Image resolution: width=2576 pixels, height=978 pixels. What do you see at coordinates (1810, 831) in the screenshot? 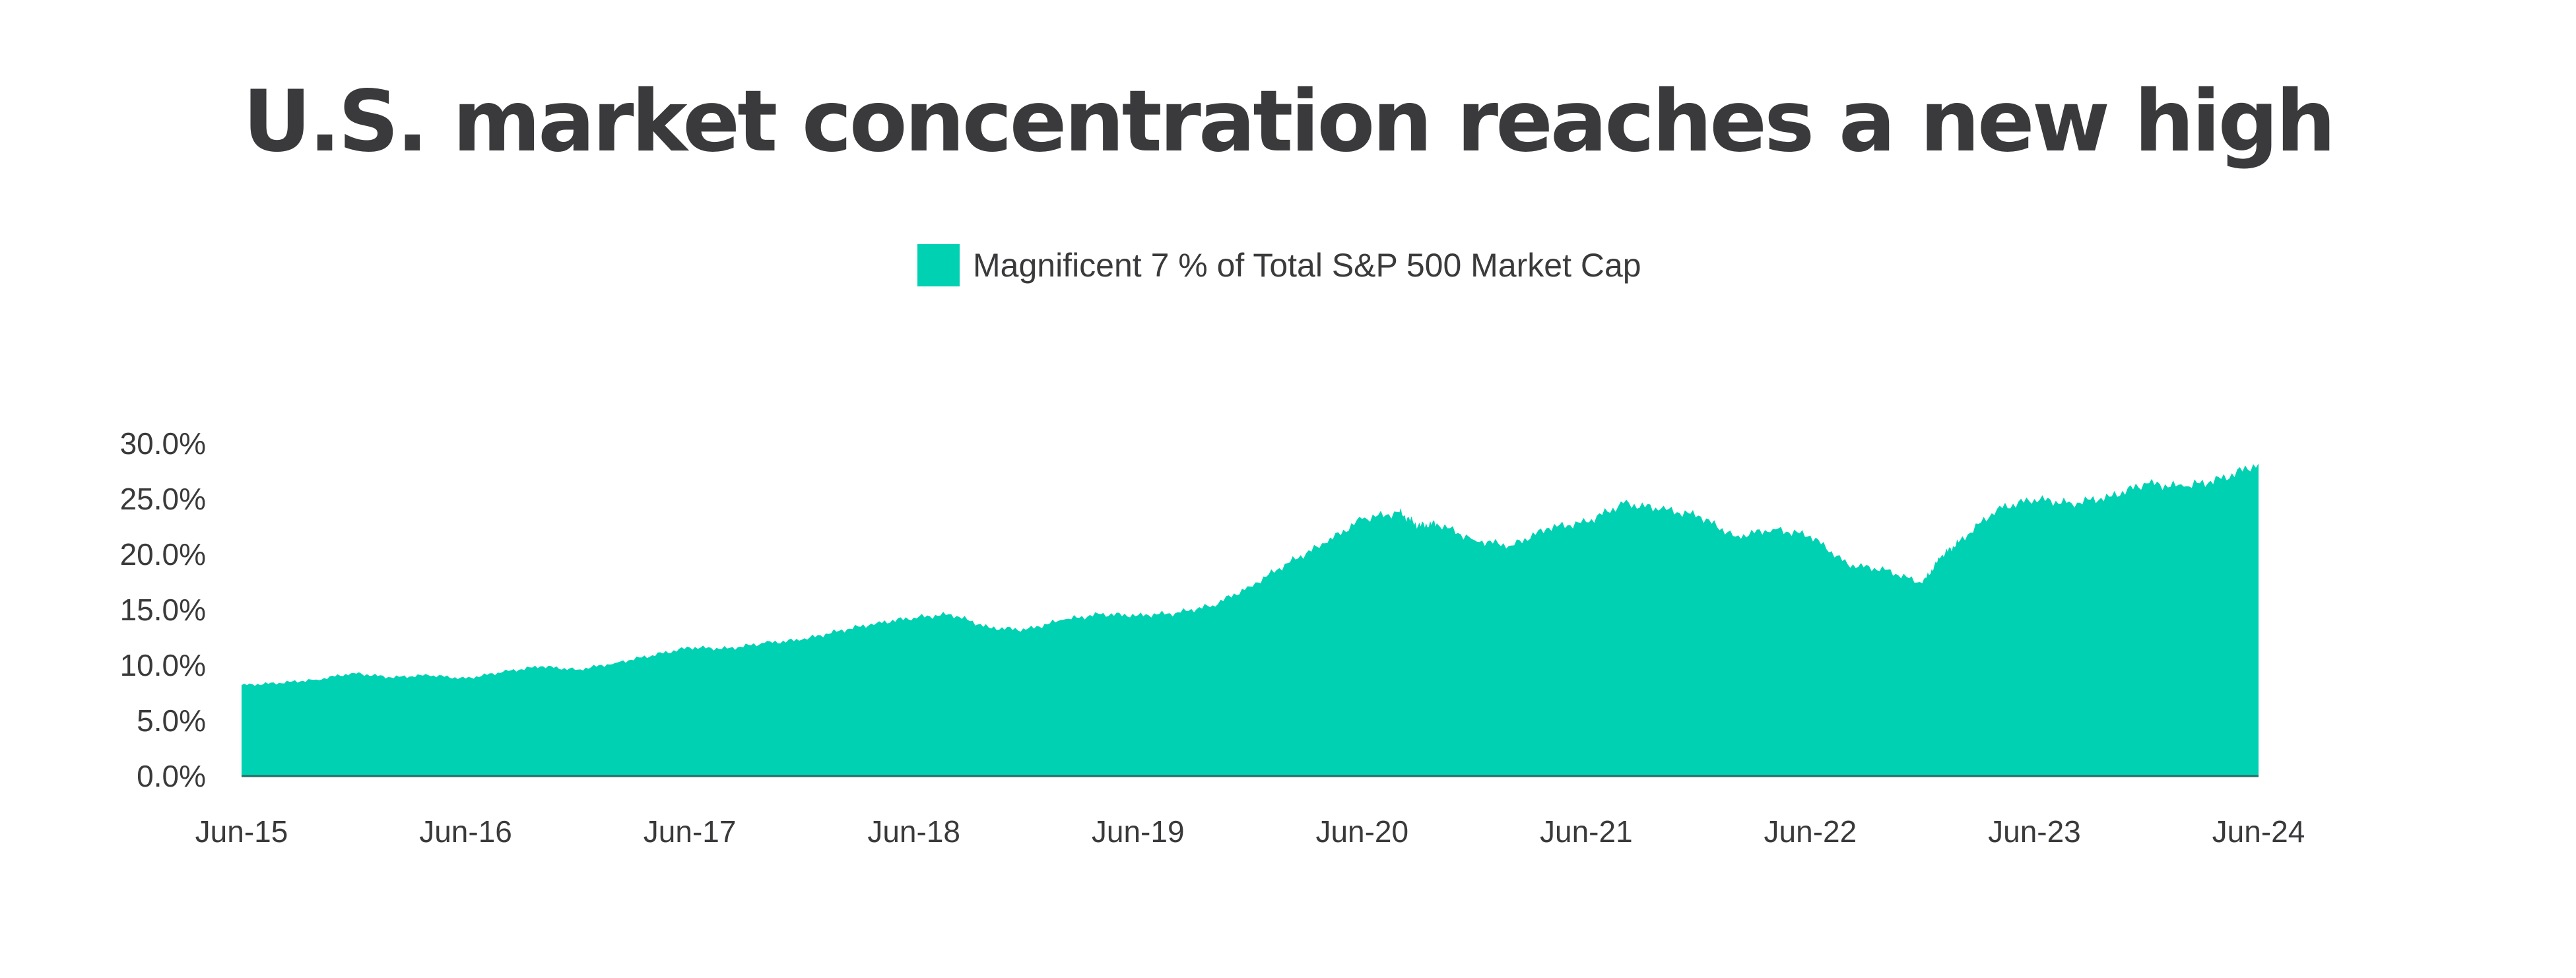
I see `x-tick-label: Jun-22` at bounding box center [1810, 831].